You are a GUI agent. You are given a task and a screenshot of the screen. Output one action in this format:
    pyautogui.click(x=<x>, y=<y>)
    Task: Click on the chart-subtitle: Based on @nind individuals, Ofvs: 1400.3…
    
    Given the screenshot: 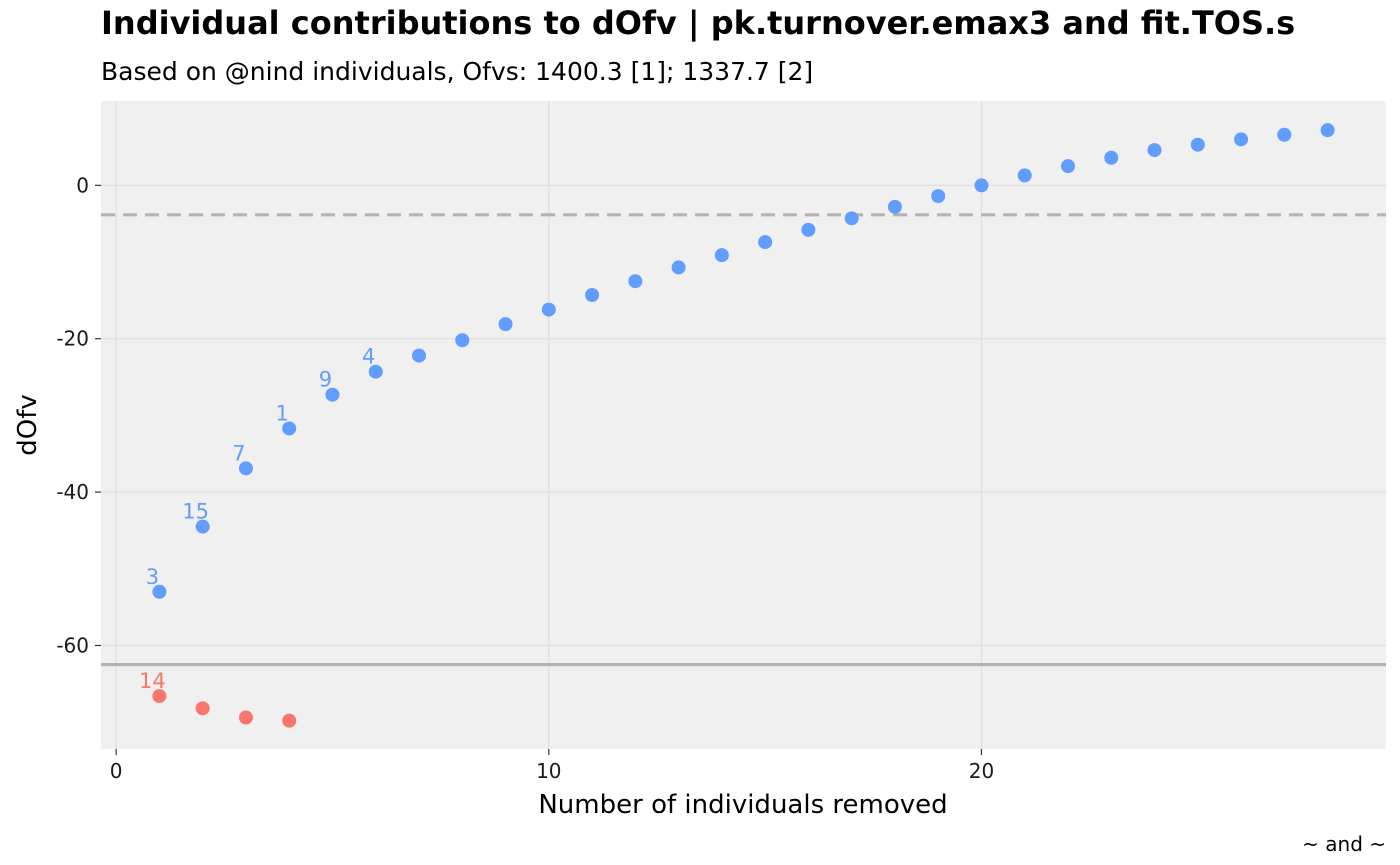 What is the action you would take?
    pyautogui.click(x=457, y=71)
    